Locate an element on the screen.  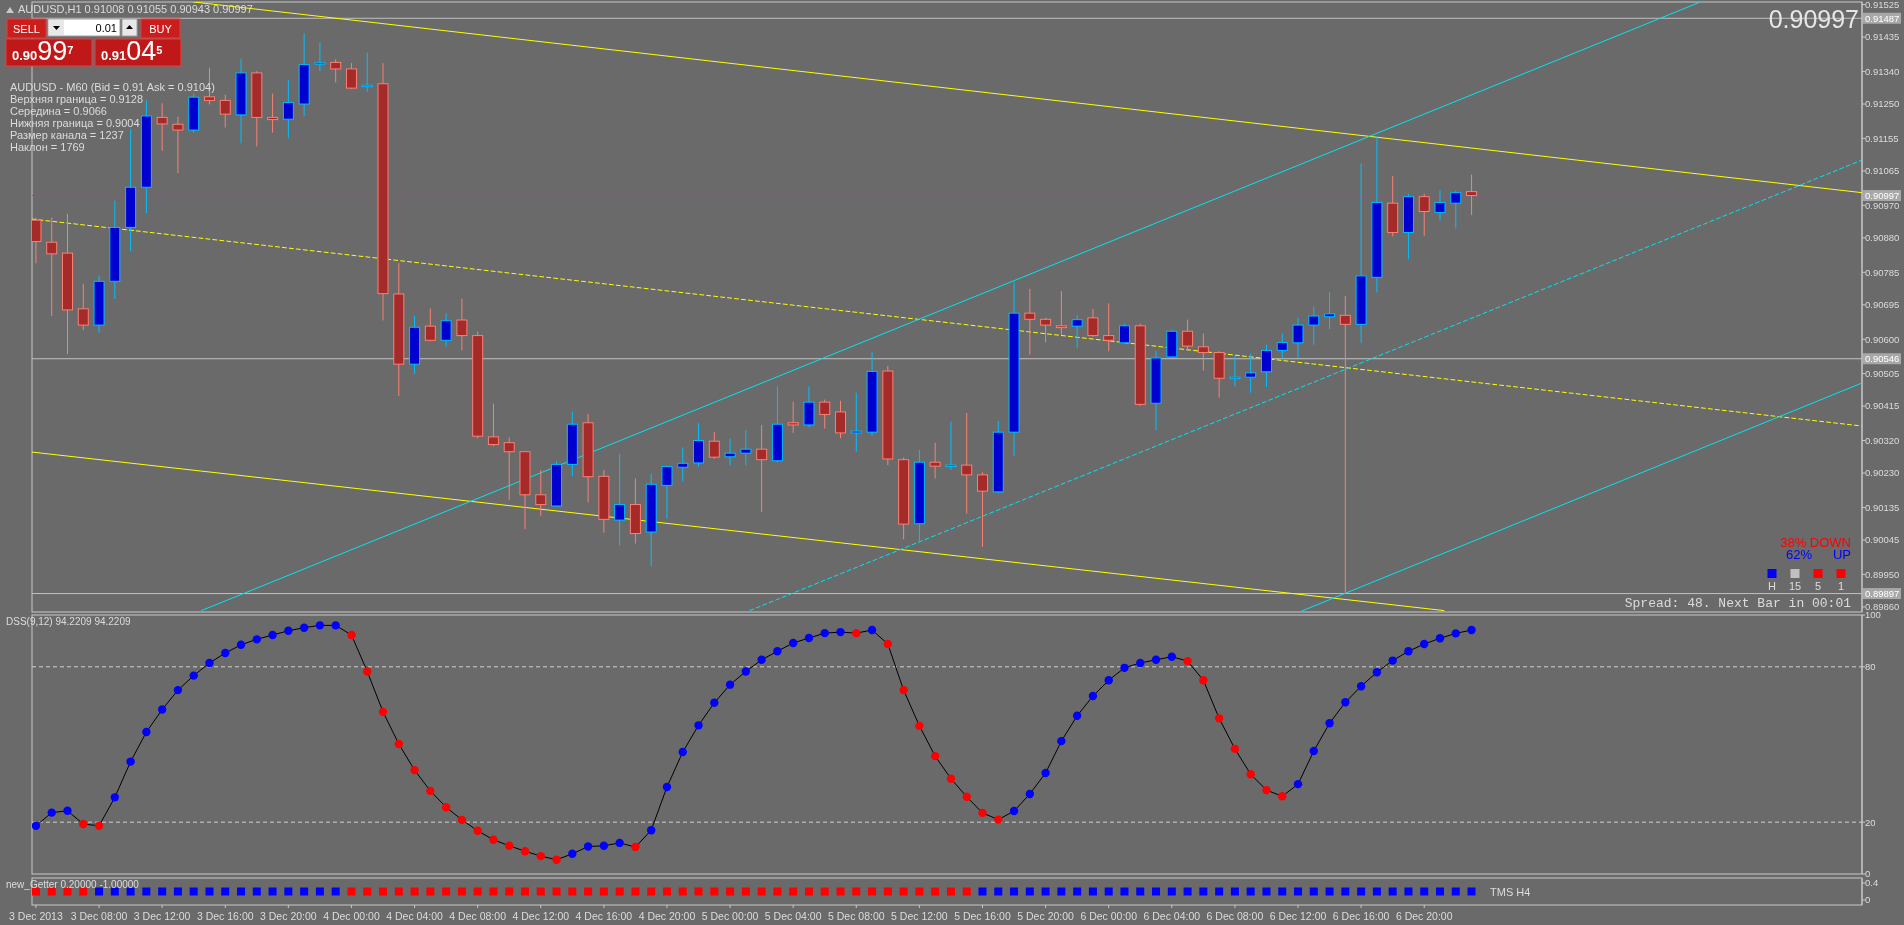
annotation: 15 is located at coordinates (1795, 586).